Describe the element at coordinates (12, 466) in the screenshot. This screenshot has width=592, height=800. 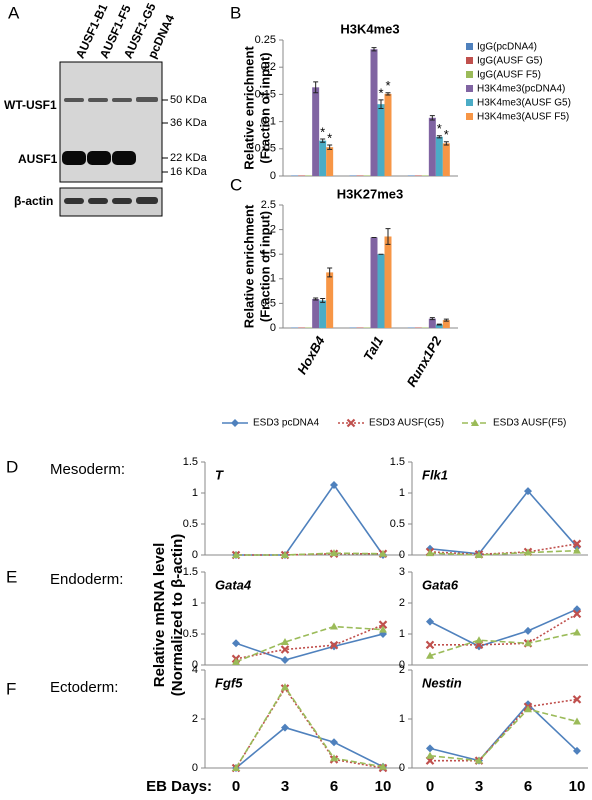
I see `panel-letter: D` at that location.